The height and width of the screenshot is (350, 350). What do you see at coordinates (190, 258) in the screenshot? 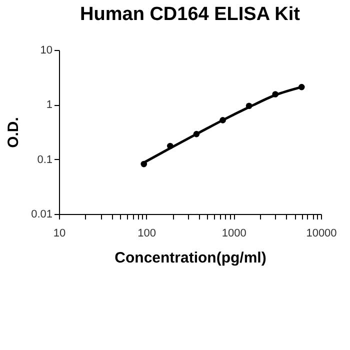
I see `x-axis-title: Concentration(pg/ml)` at bounding box center [190, 258].